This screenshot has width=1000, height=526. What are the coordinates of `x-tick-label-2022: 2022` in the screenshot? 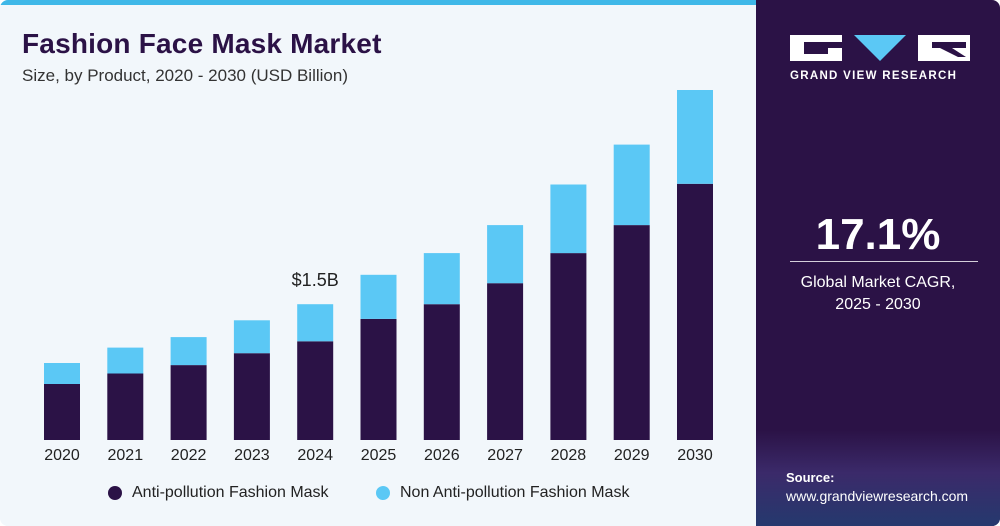 It's located at (189, 455).